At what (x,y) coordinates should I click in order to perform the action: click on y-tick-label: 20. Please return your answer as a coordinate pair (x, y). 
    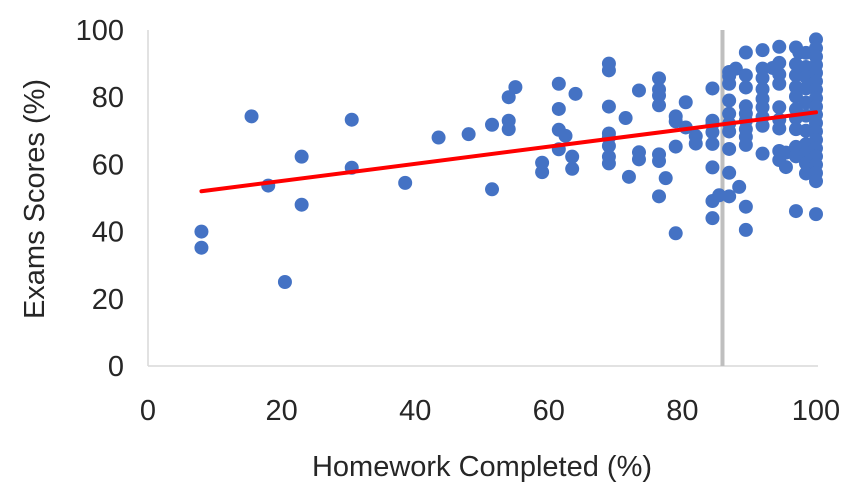
    Looking at the image, I should click on (108, 300).